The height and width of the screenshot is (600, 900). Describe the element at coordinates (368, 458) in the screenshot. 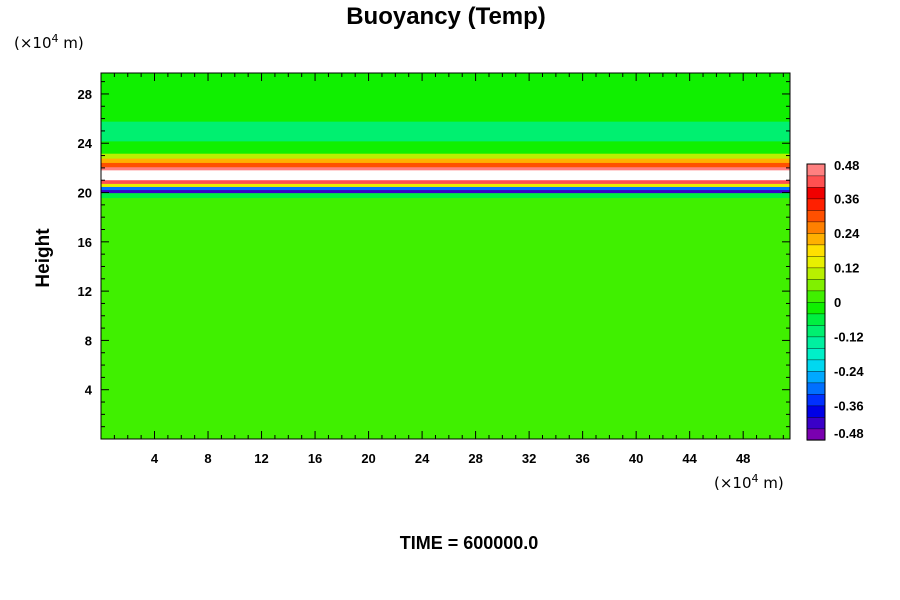

I see `x-tick-label: 20` at that location.